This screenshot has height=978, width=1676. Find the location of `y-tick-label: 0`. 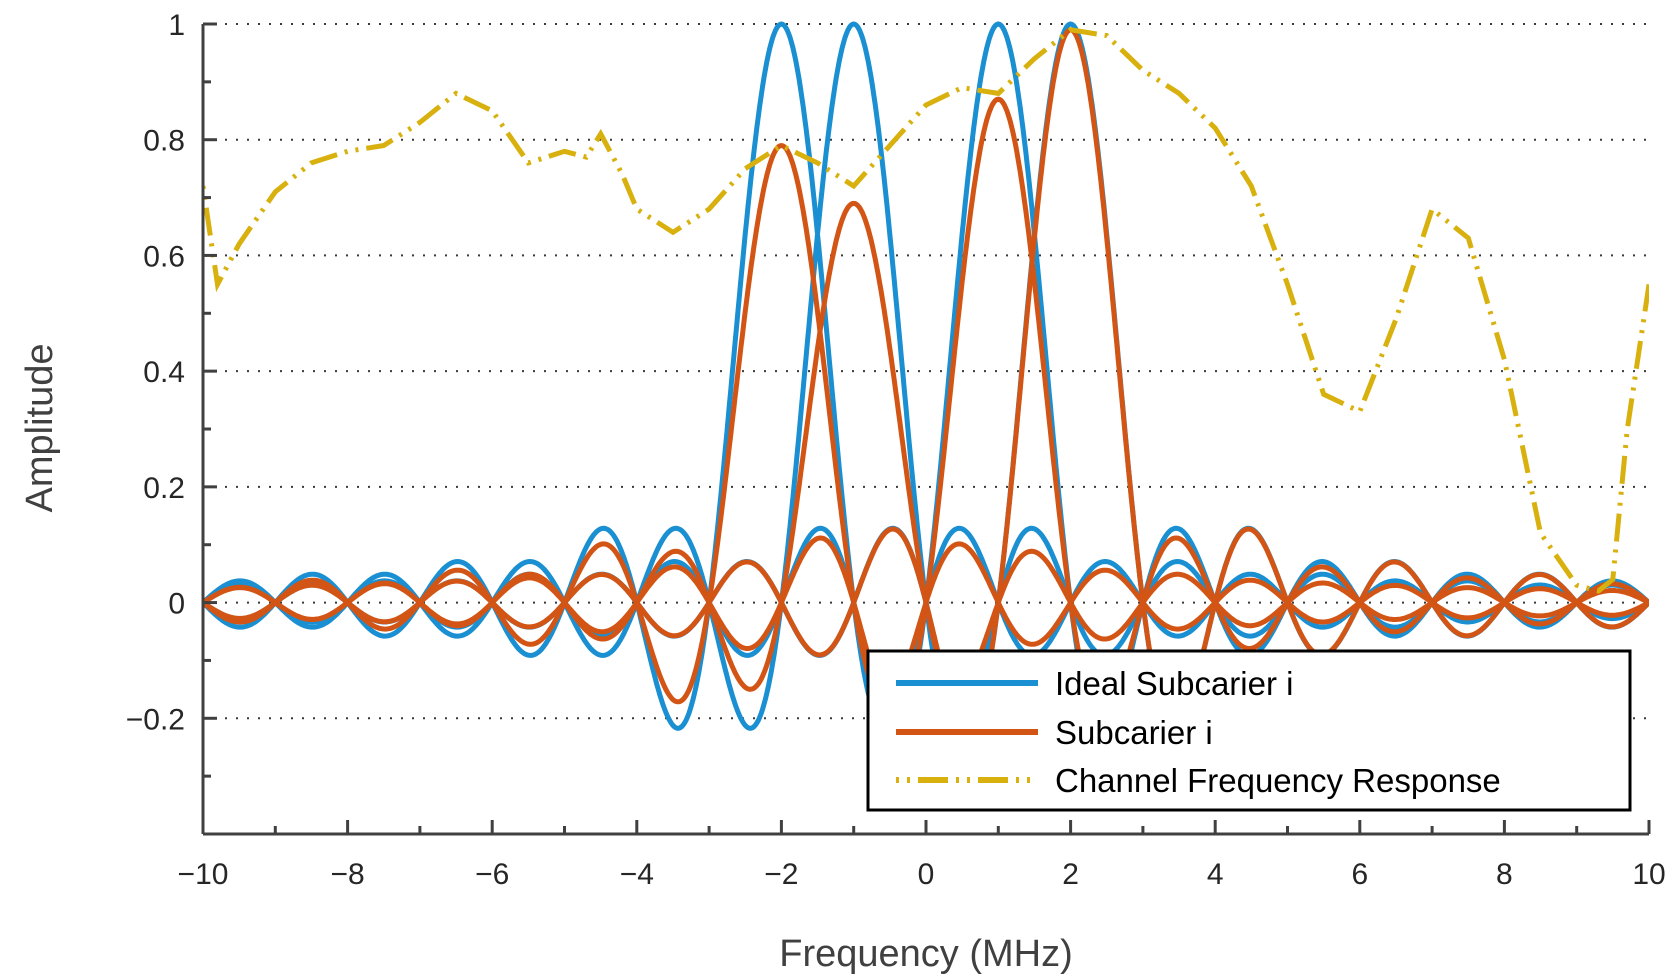

y-tick-label: 0 is located at coordinates (176, 604).